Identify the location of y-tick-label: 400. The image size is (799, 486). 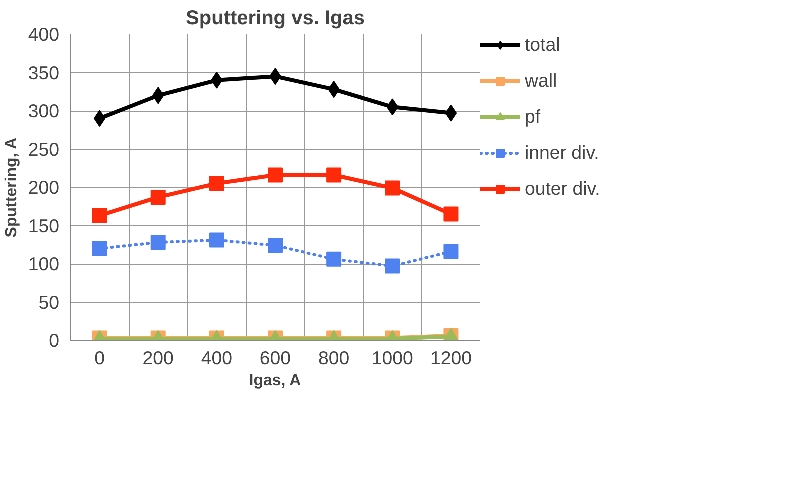
(44, 34).